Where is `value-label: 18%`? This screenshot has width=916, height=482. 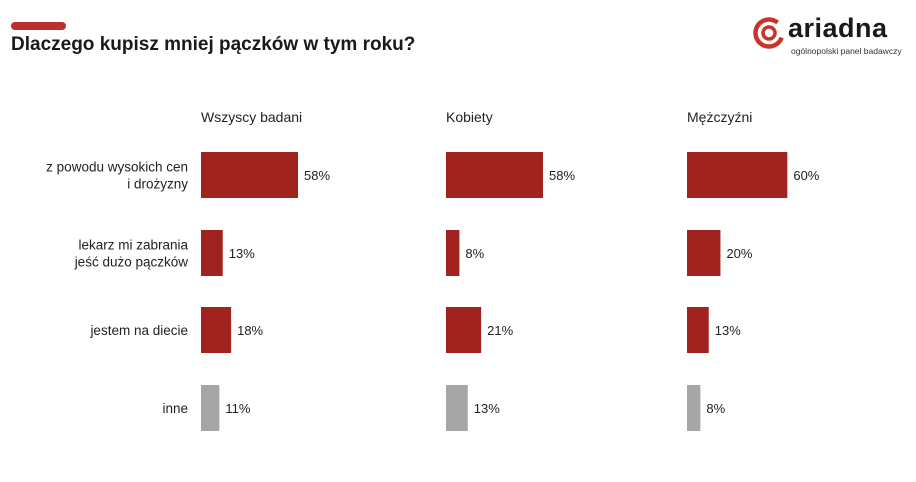
value-label: 18% is located at coordinates (250, 330).